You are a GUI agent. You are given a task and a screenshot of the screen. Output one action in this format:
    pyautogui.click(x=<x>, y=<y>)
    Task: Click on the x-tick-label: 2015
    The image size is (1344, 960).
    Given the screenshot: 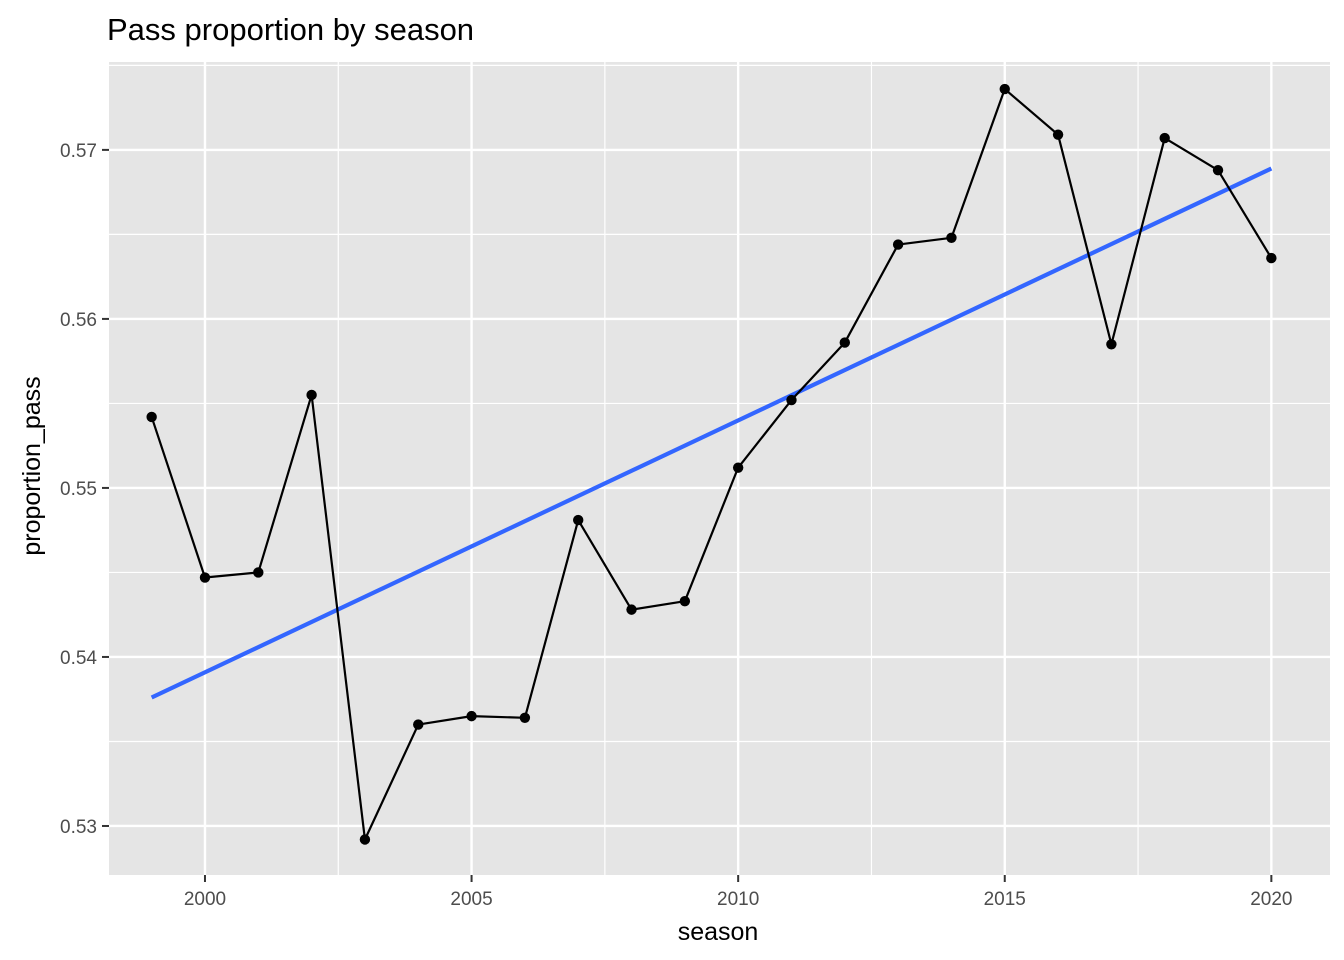 What is the action you would take?
    pyautogui.click(x=1005, y=899)
    